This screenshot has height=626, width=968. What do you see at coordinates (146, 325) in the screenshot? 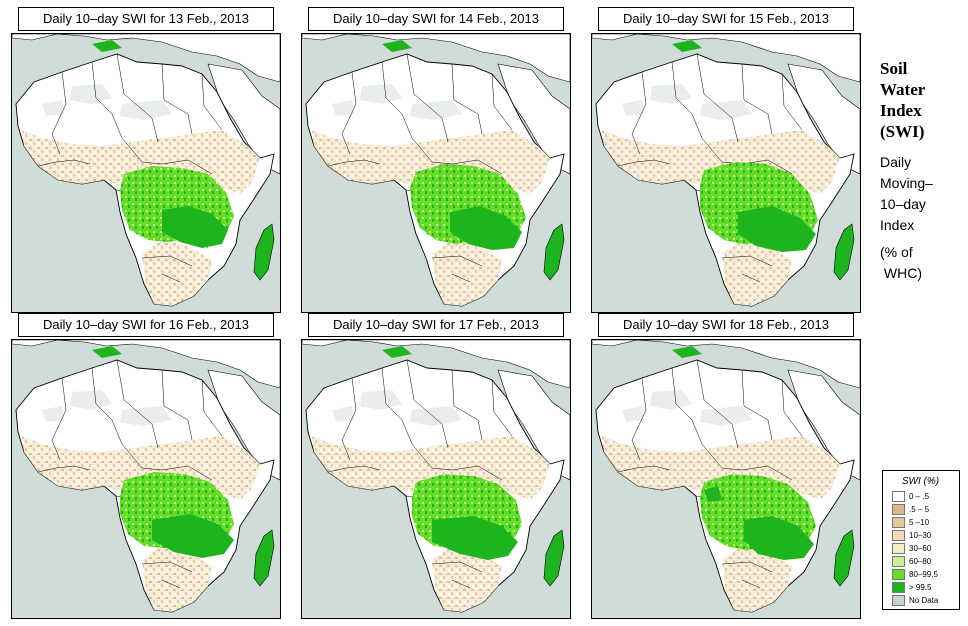
I see `panel-title: Daily 10–day SWI for 16 Feb., 2013` at bounding box center [146, 325].